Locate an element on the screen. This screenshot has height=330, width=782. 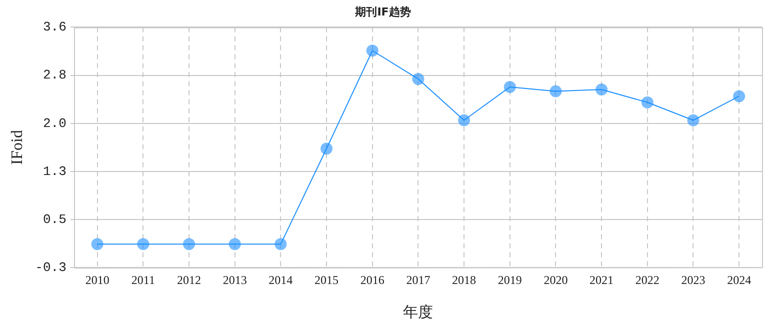
x-tick-label: 2015 is located at coordinates (326, 279).